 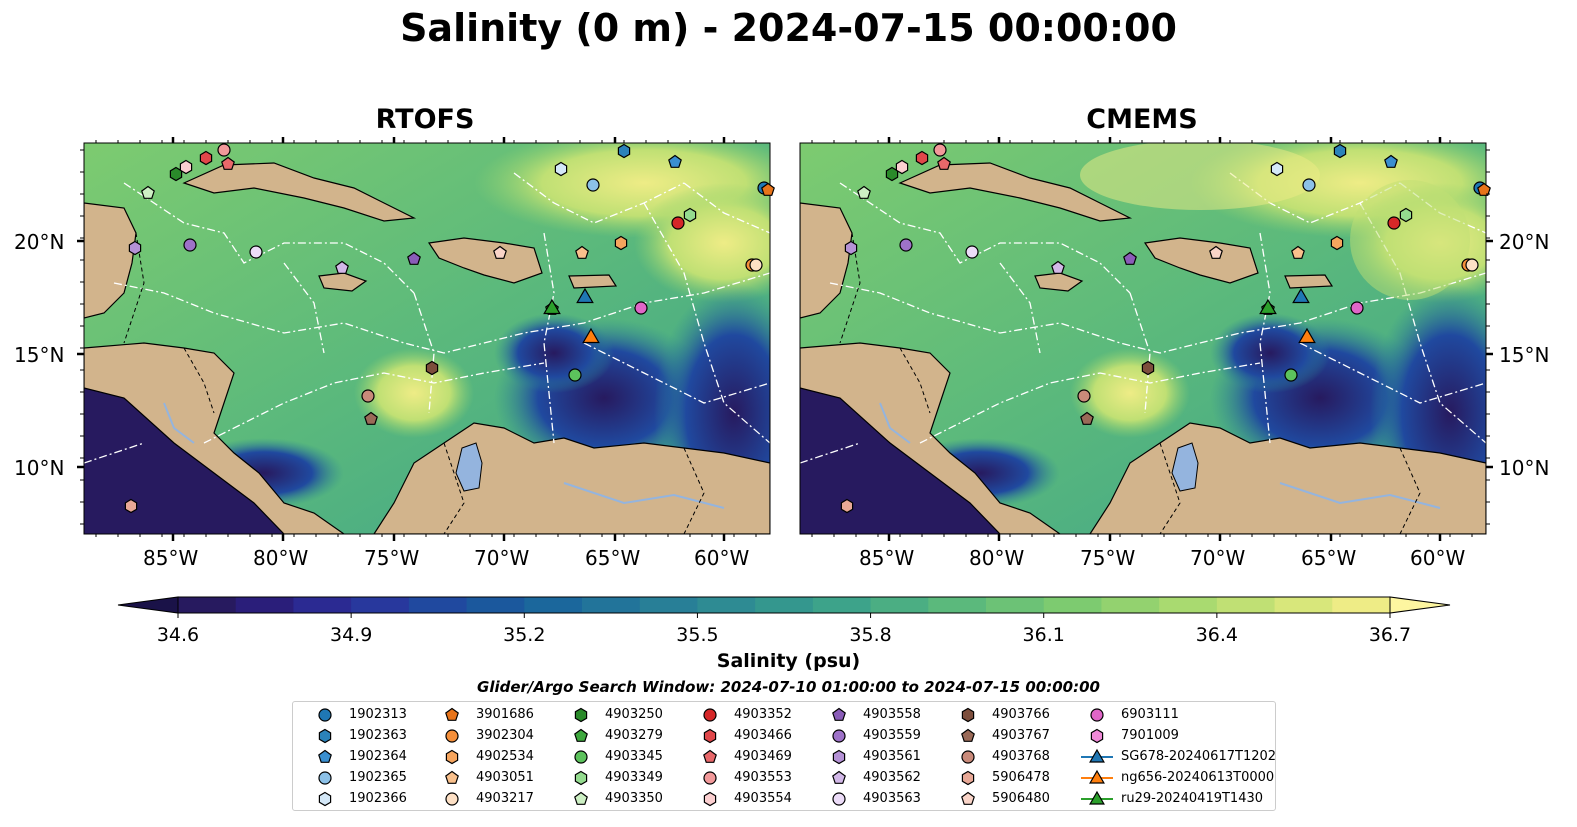 What do you see at coordinates (892, 756) in the screenshot?
I see `legend-label: 4903561` at bounding box center [892, 756].